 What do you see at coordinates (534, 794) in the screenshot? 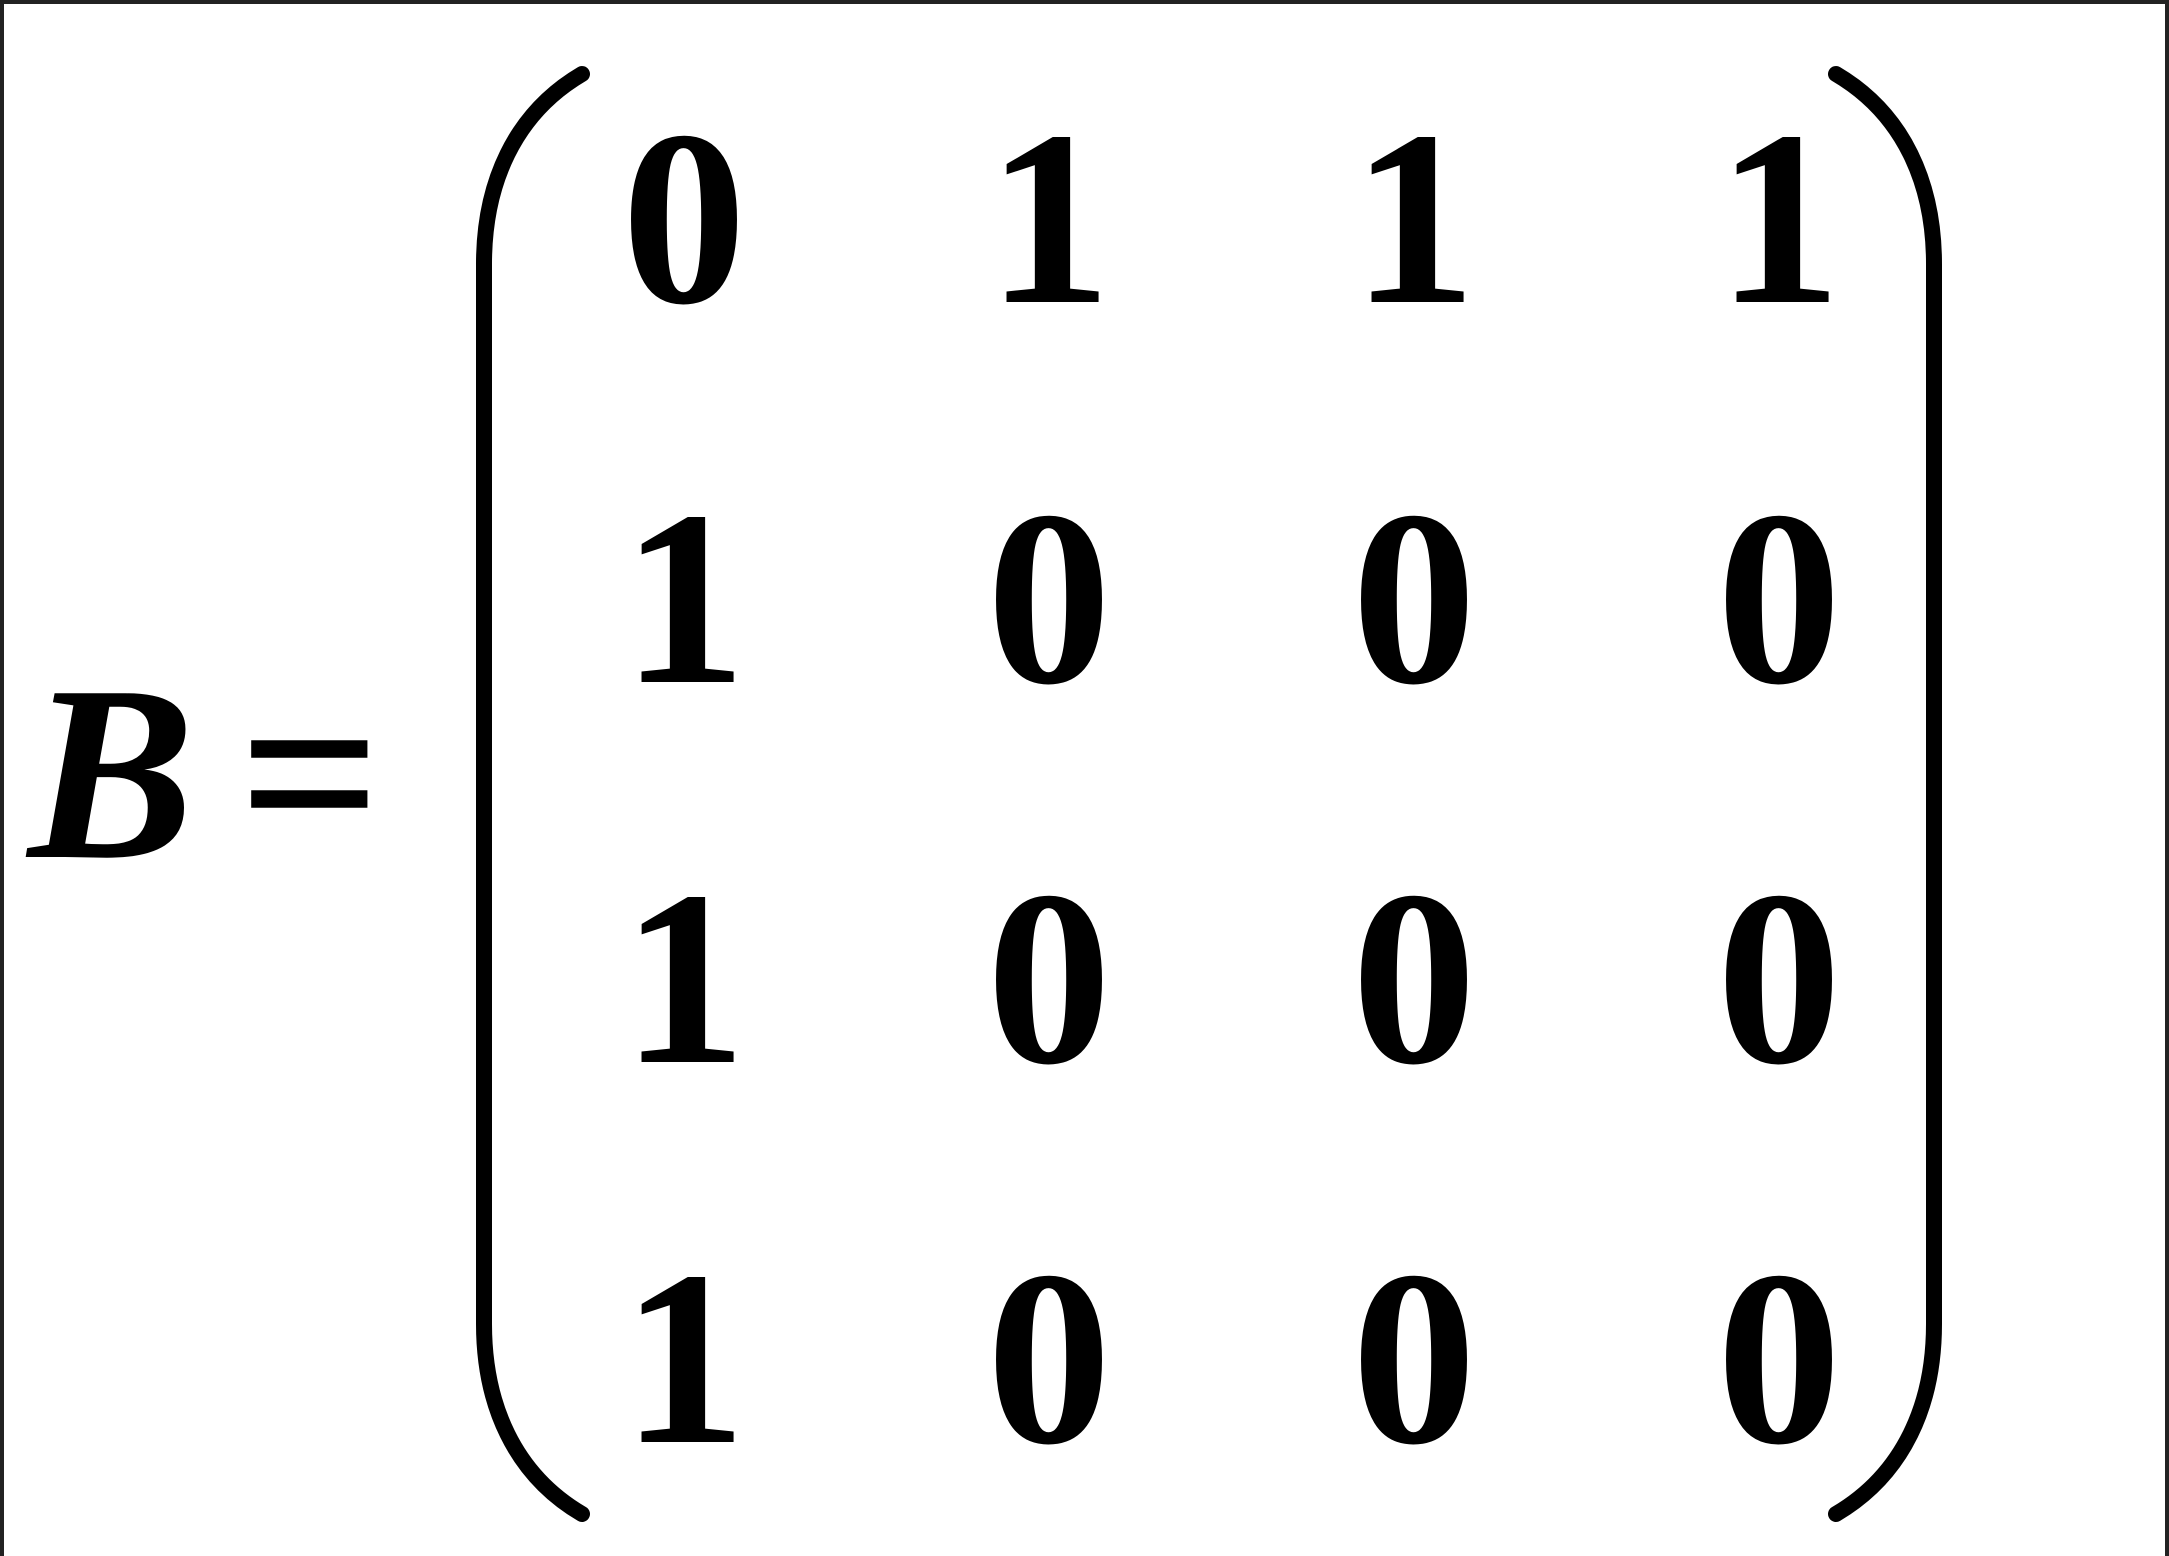
I see `left-parenthesis` at bounding box center [534, 794].